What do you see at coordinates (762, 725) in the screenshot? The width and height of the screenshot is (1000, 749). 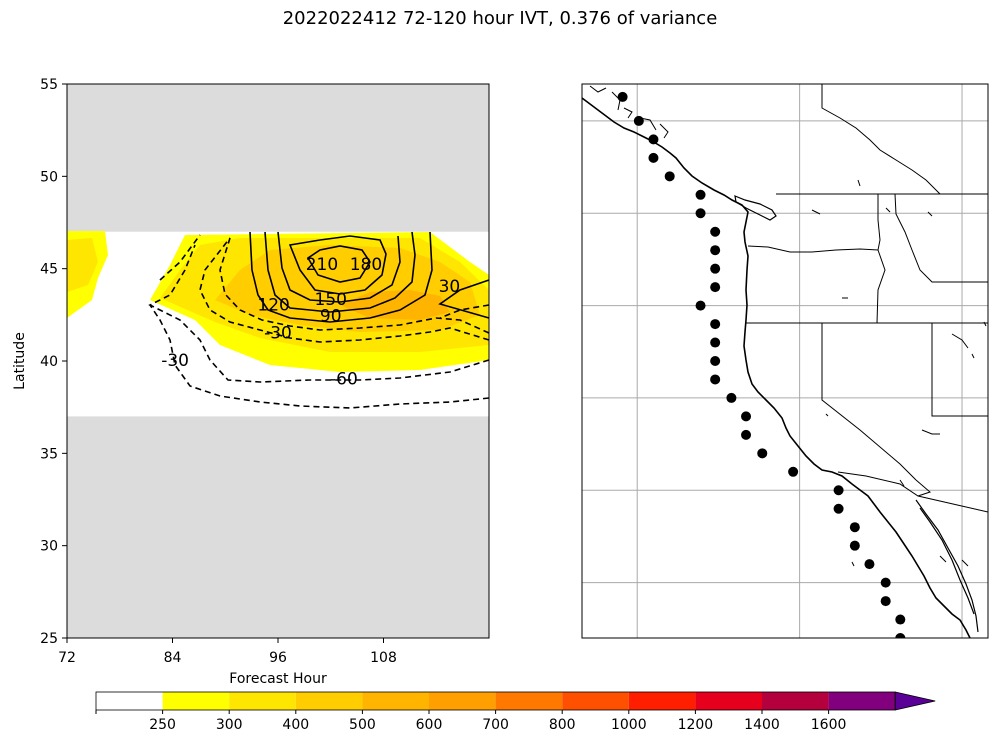 I see `colorbar-tick-label: 1400` at bounding box center [762, 725].